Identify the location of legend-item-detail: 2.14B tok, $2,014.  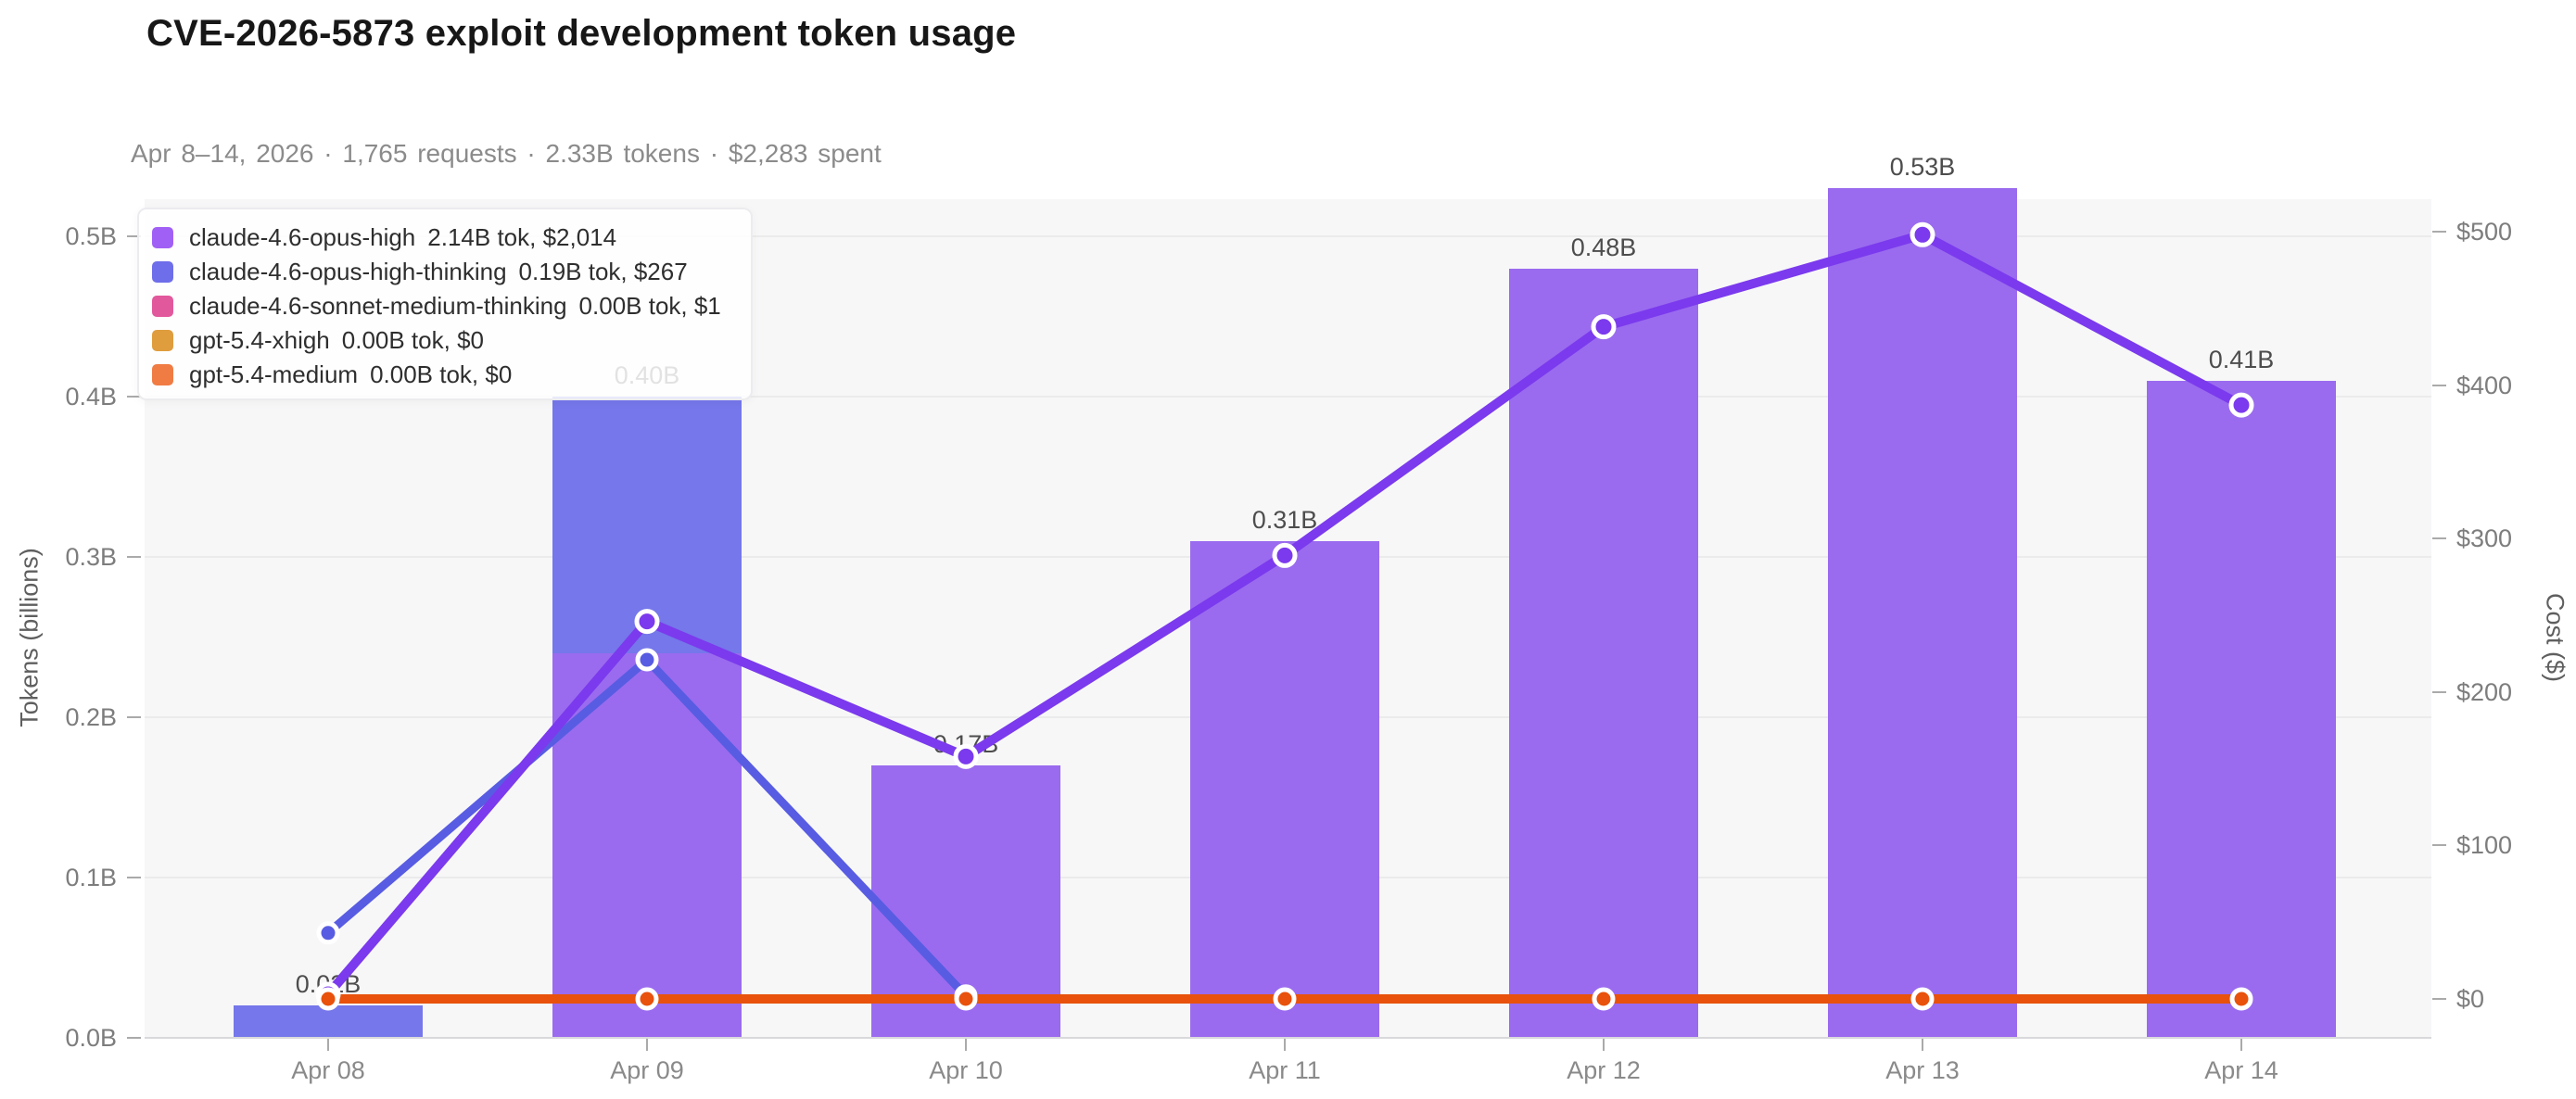
(522, 237).